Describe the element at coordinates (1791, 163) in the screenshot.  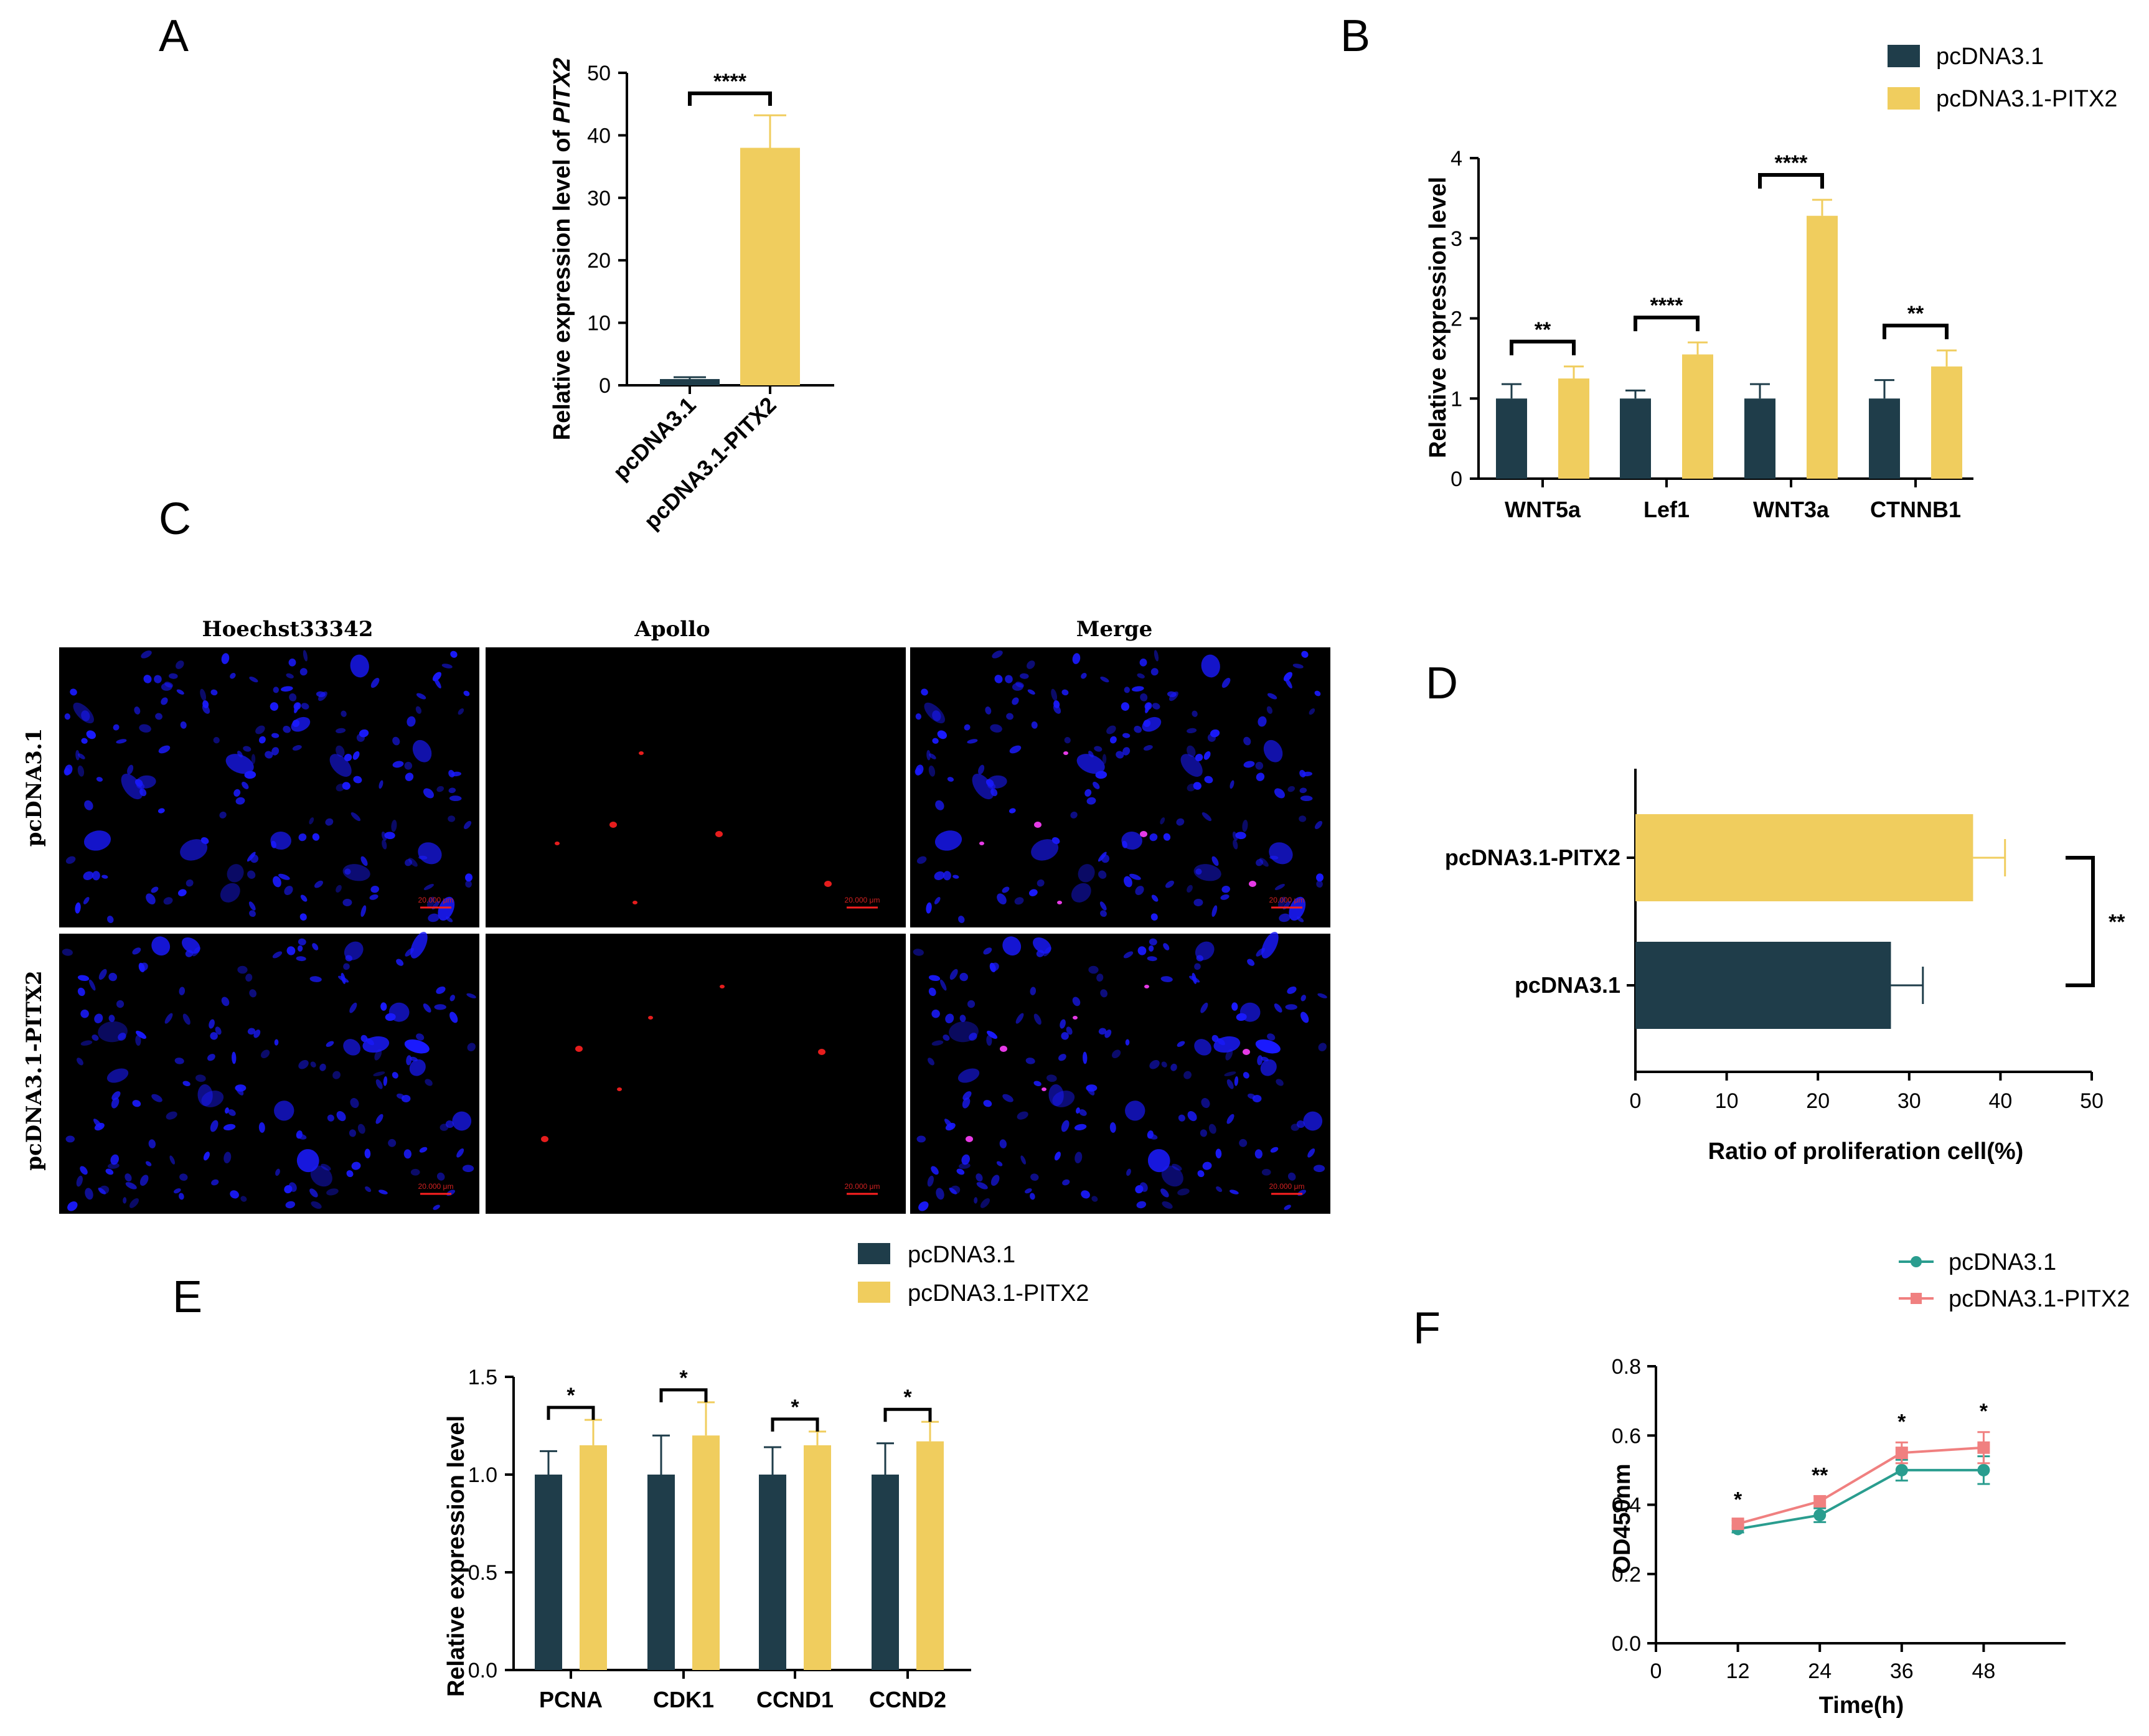
I see `chart-b-significance-label: ****` at that location.